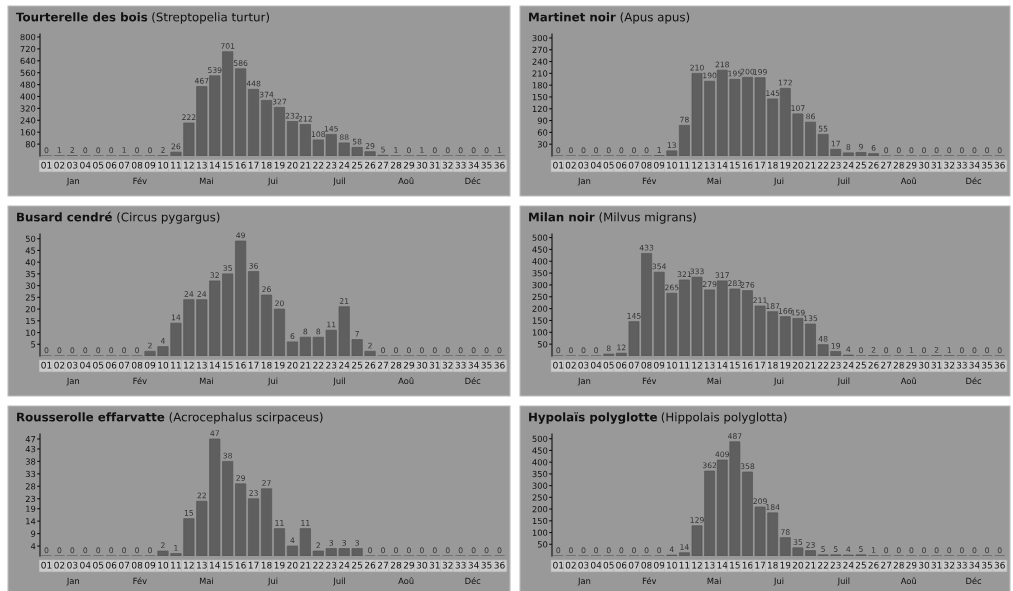 This screenshot has width=1013, height=591. I want to click on chart-title: Tourterelle des bois, so click(82, 17).